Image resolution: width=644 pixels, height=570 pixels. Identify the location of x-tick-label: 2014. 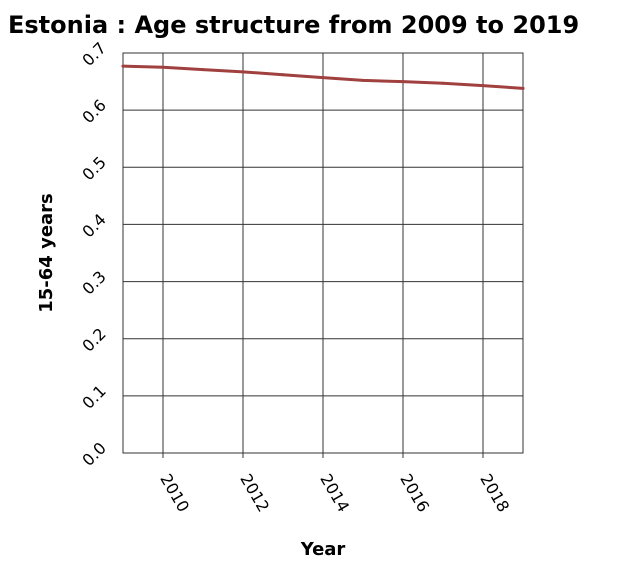
(334, 493).